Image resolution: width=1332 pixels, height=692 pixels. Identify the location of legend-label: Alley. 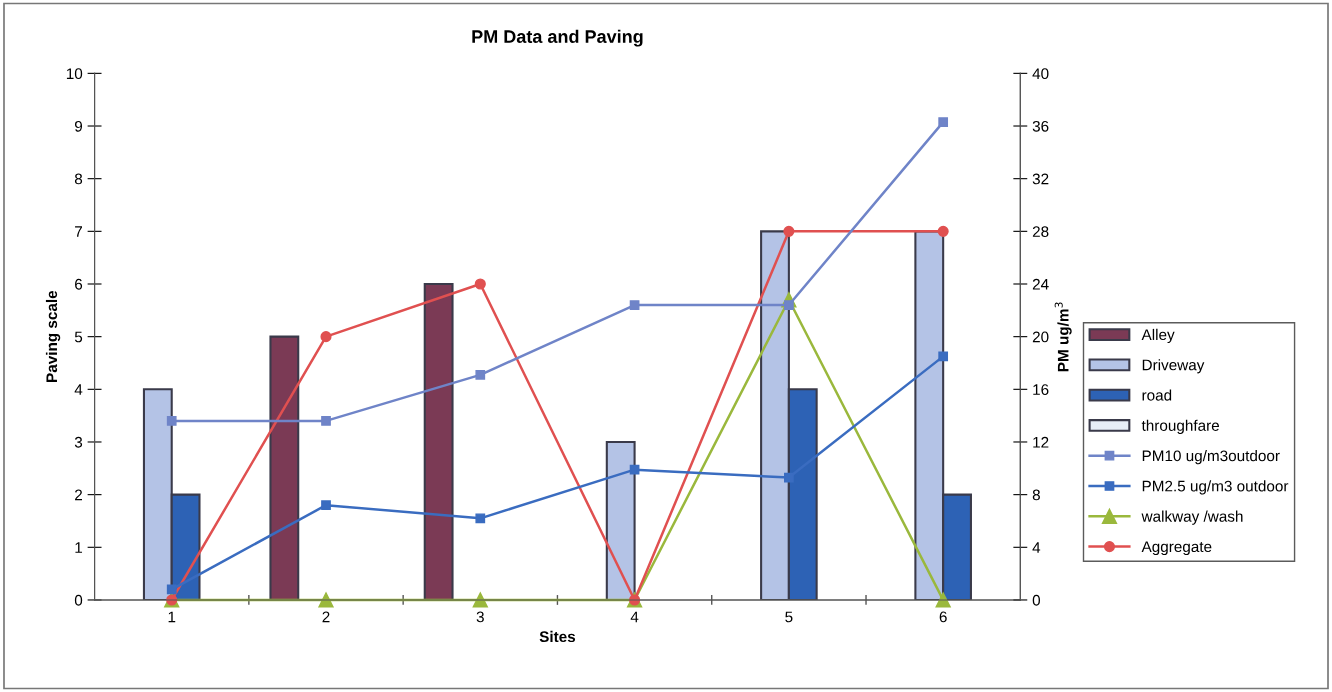
(1158, 336).